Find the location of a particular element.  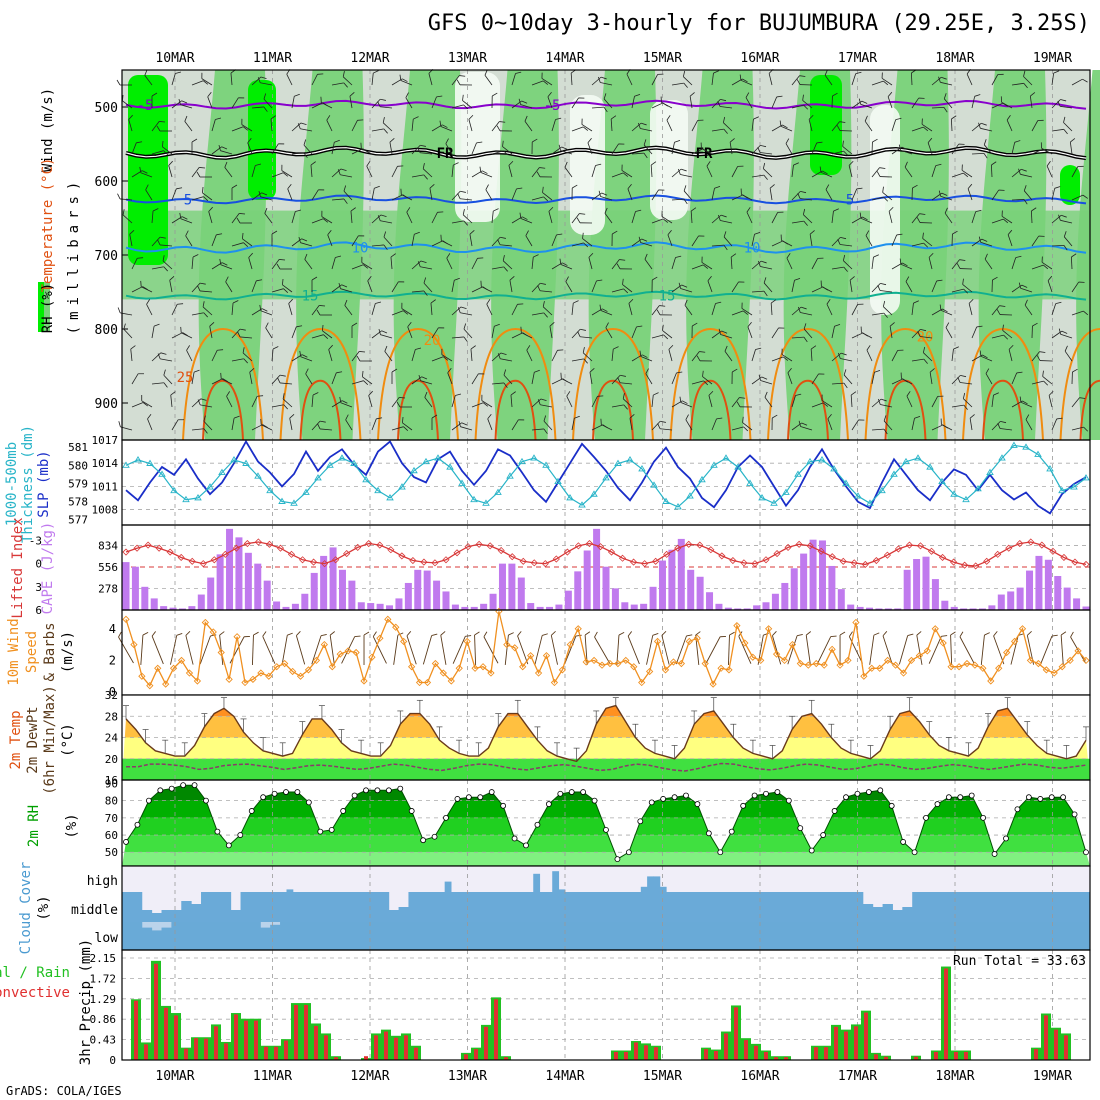

cloud-label-high: high is located at coordinates (102, 881).